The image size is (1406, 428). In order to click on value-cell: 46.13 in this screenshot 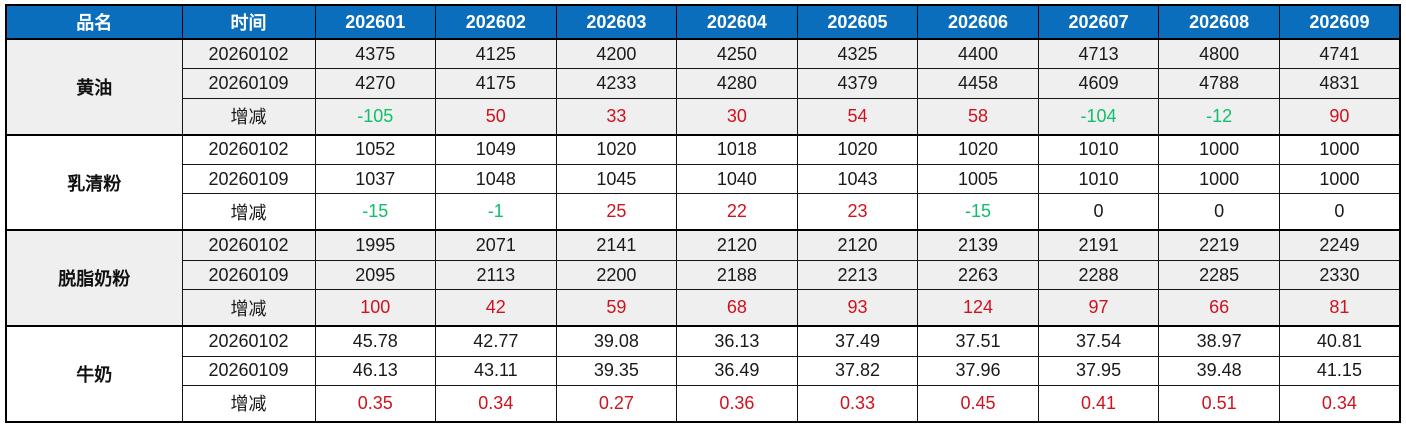, I will do `click(375, 370)`.